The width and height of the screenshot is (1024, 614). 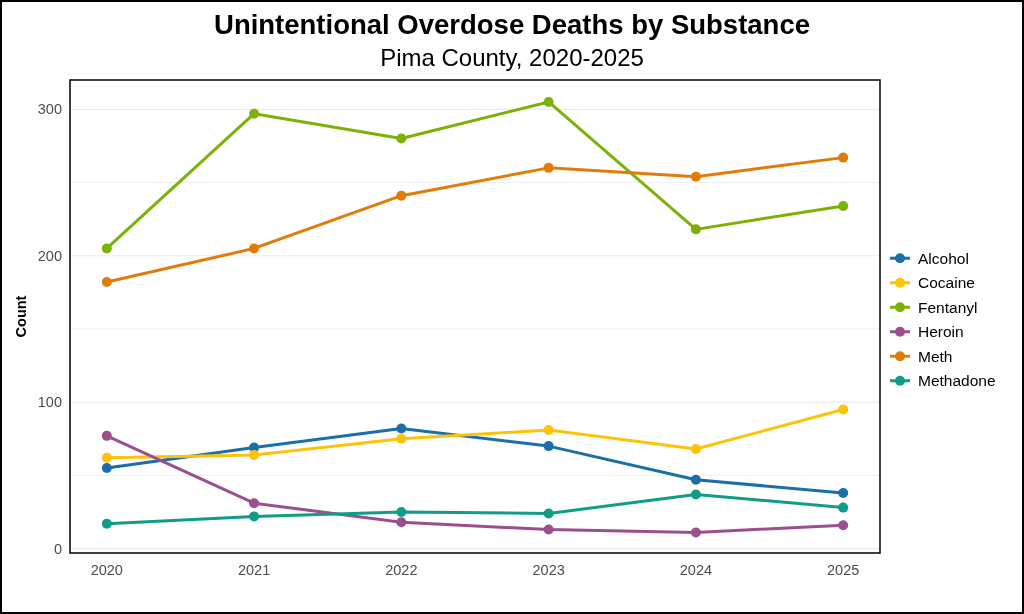 I want to click on y-tick-label: 0, so click(x=57, y=548).